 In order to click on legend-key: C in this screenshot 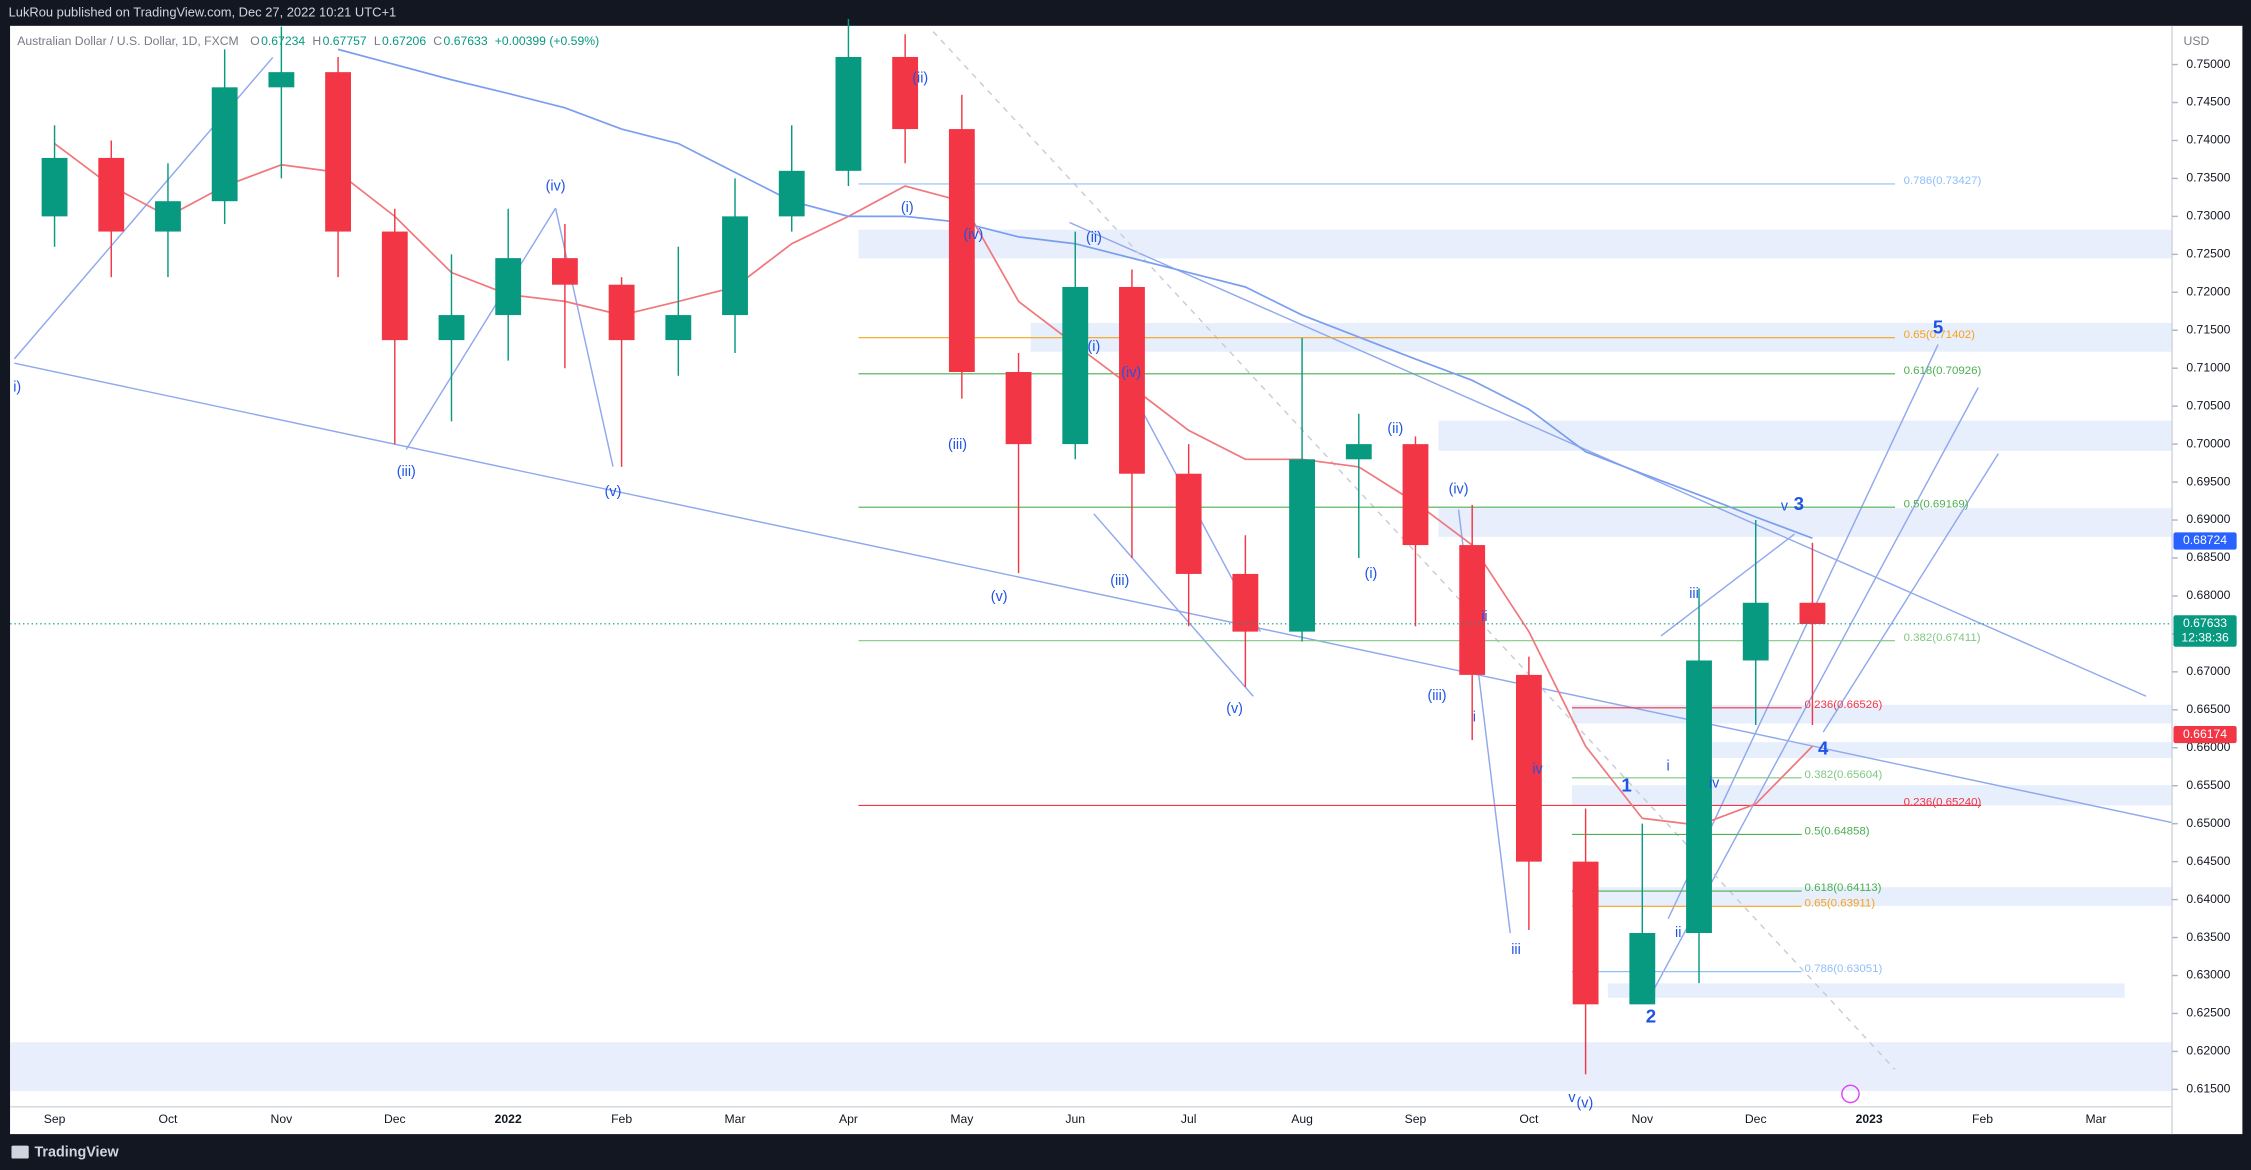, I will do `click(437, 41)`.